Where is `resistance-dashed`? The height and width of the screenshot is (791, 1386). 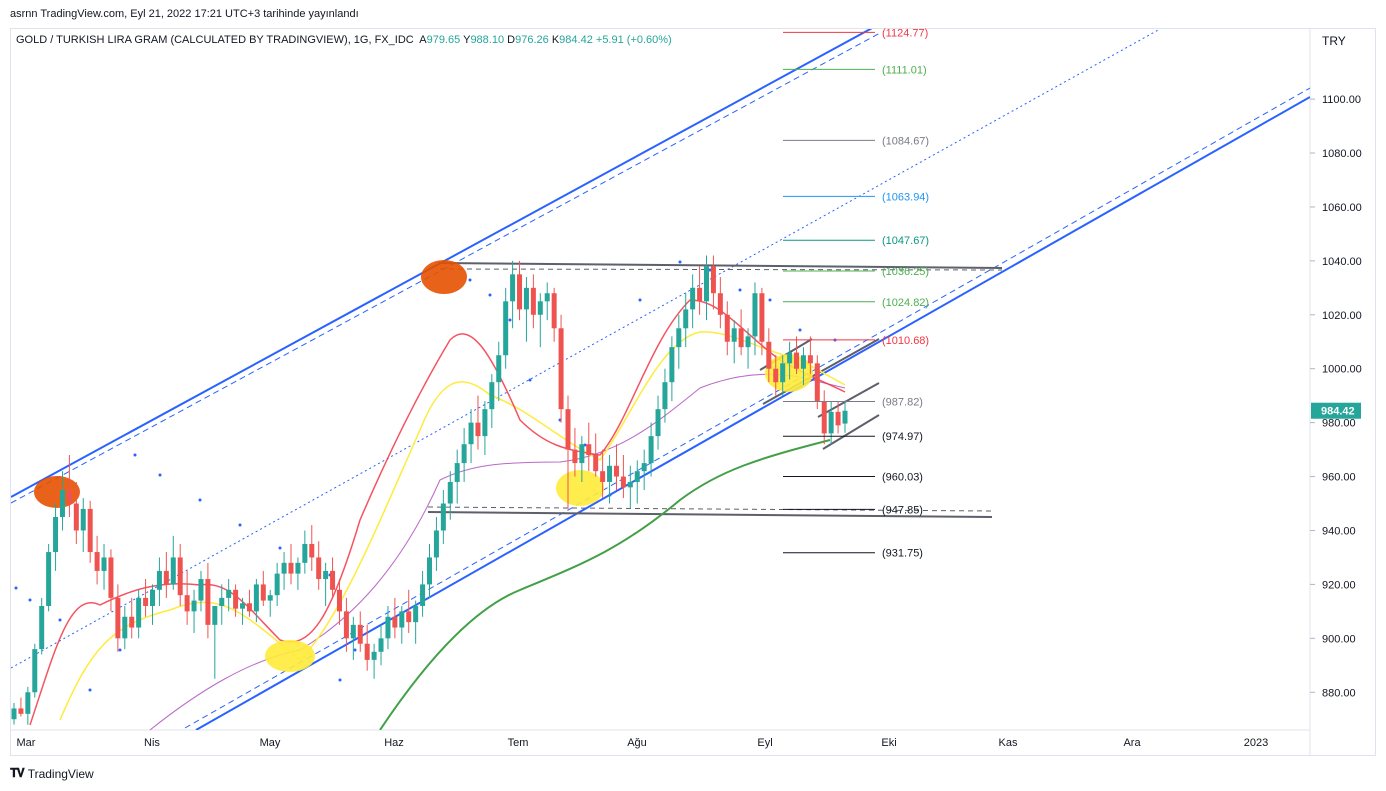 resistance-dashed is located at coordinates (721, 269).